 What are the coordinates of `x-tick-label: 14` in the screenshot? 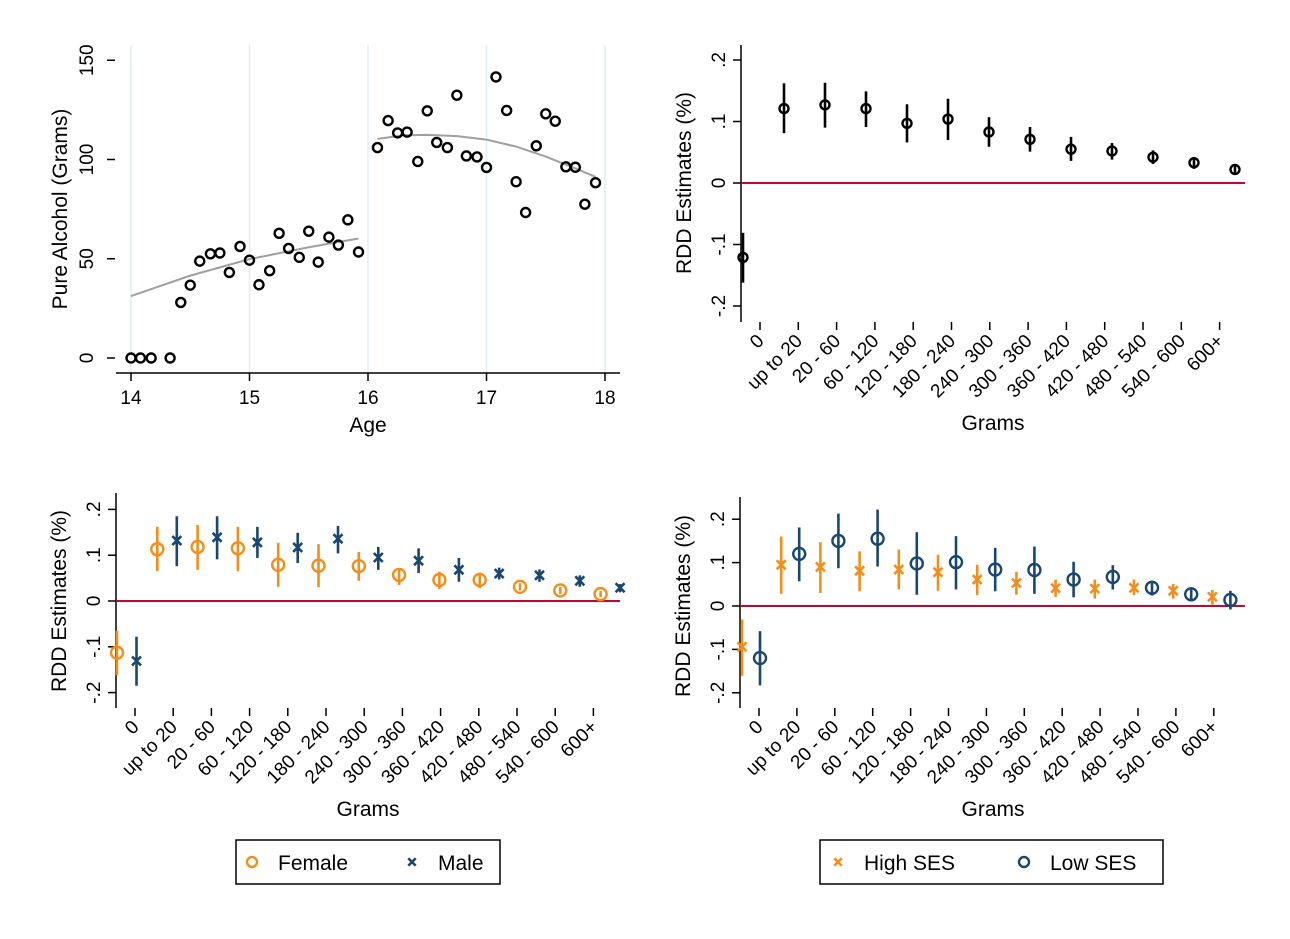 It's located at (131, 398).